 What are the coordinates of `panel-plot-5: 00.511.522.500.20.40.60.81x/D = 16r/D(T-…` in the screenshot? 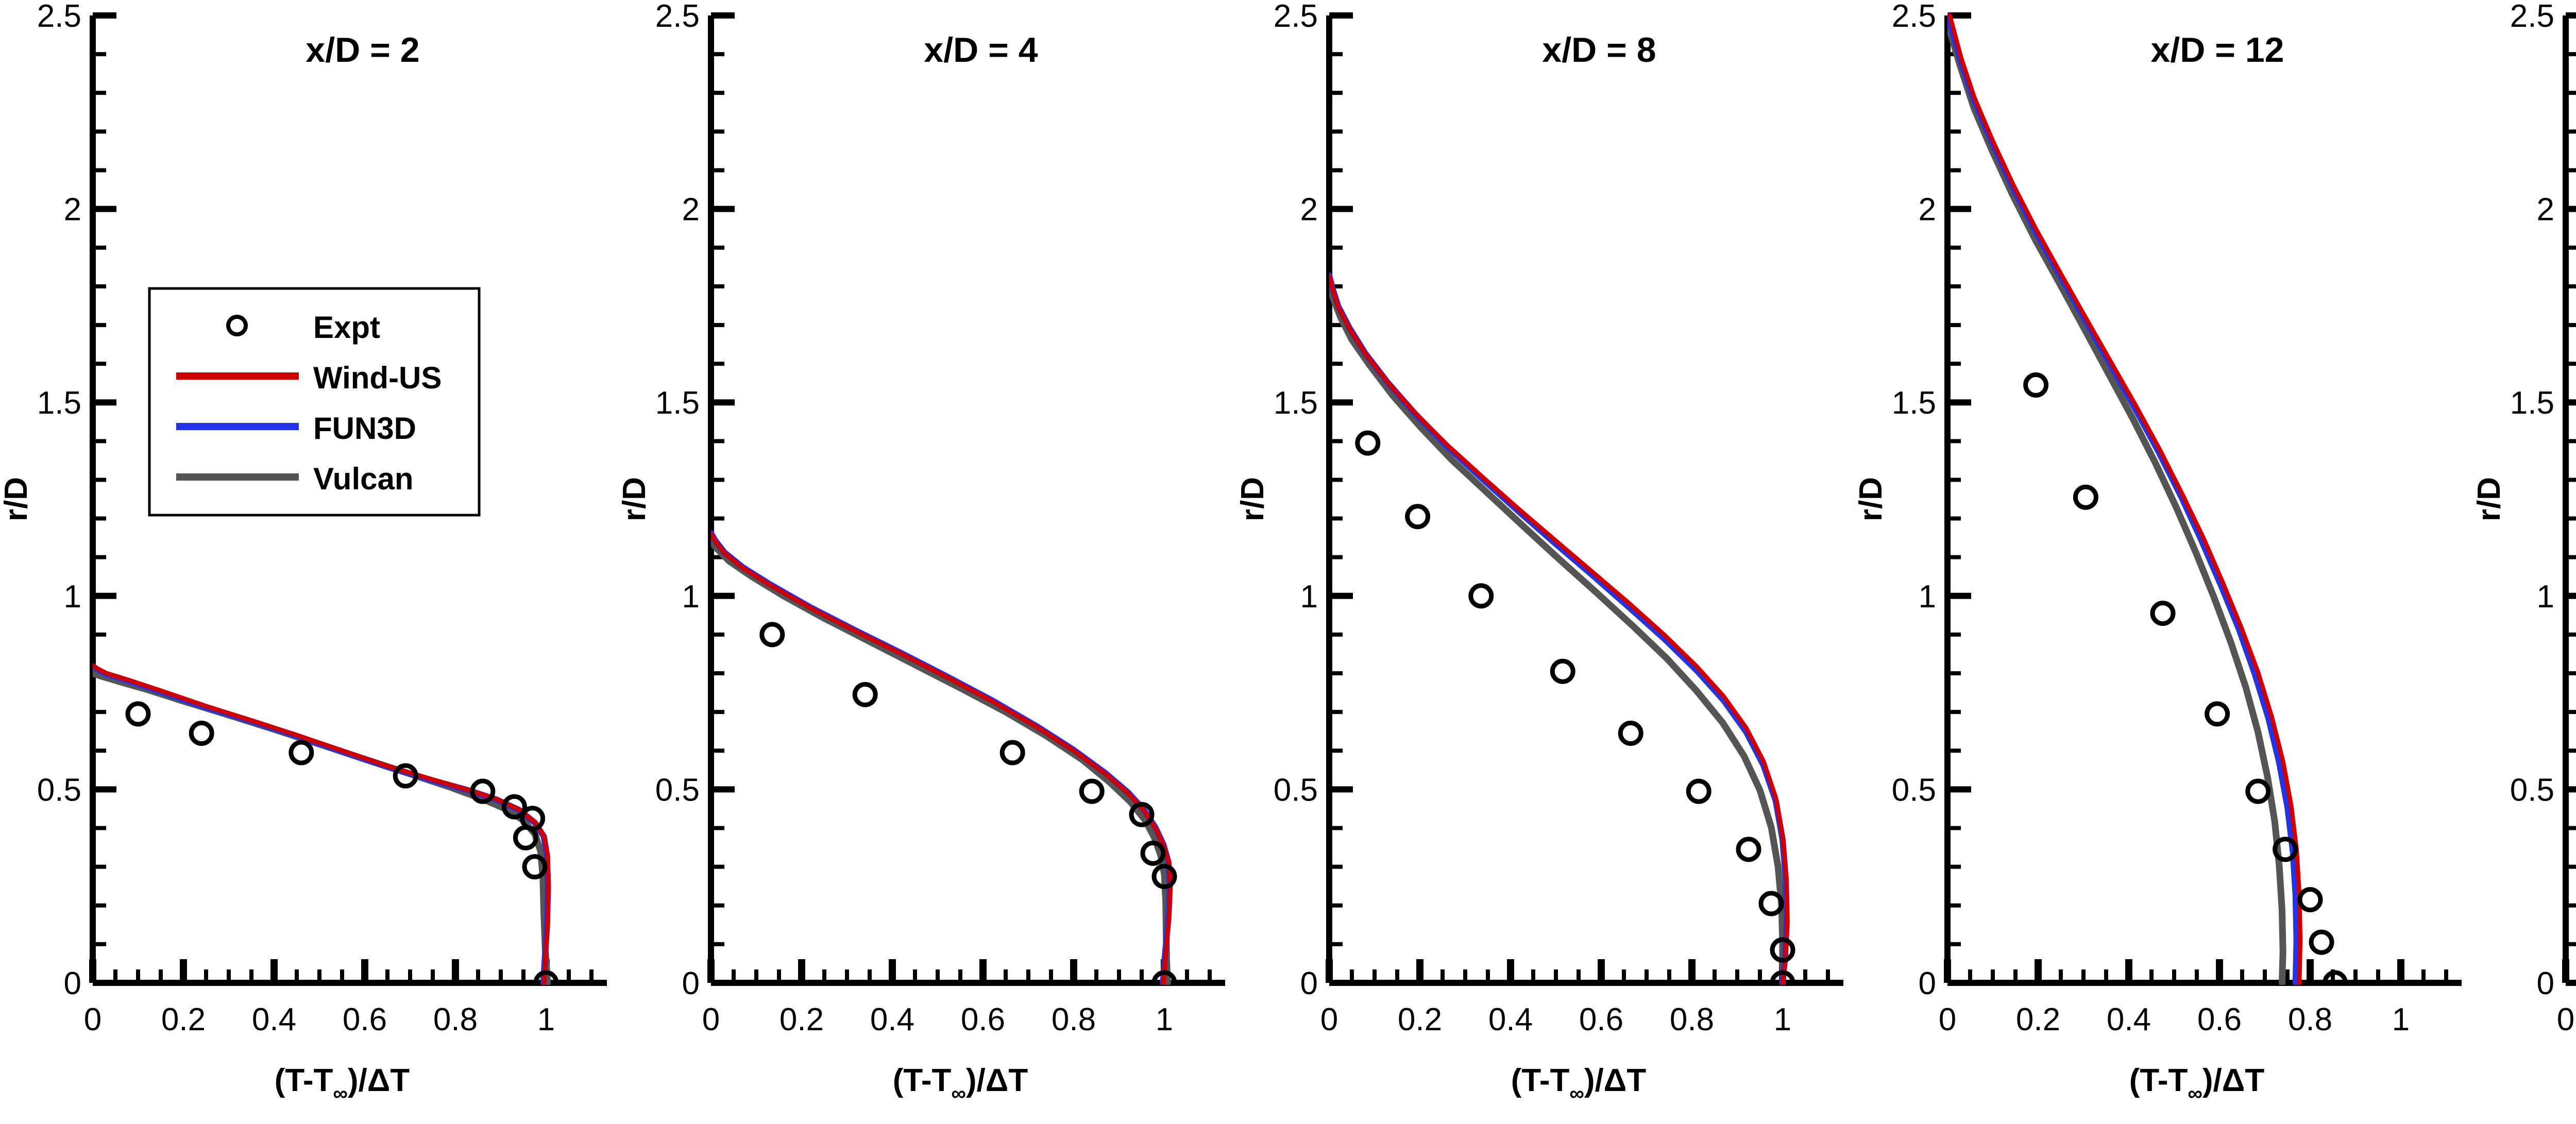 It's located at (2524, 518).